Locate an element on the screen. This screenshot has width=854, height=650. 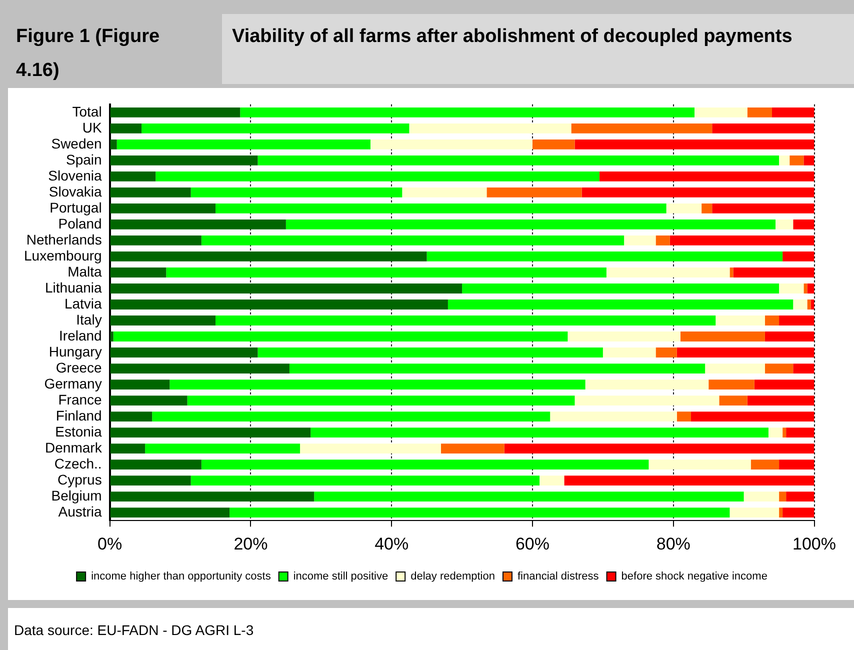
y-tick-label: Italy is located at coordinates (89, 319).